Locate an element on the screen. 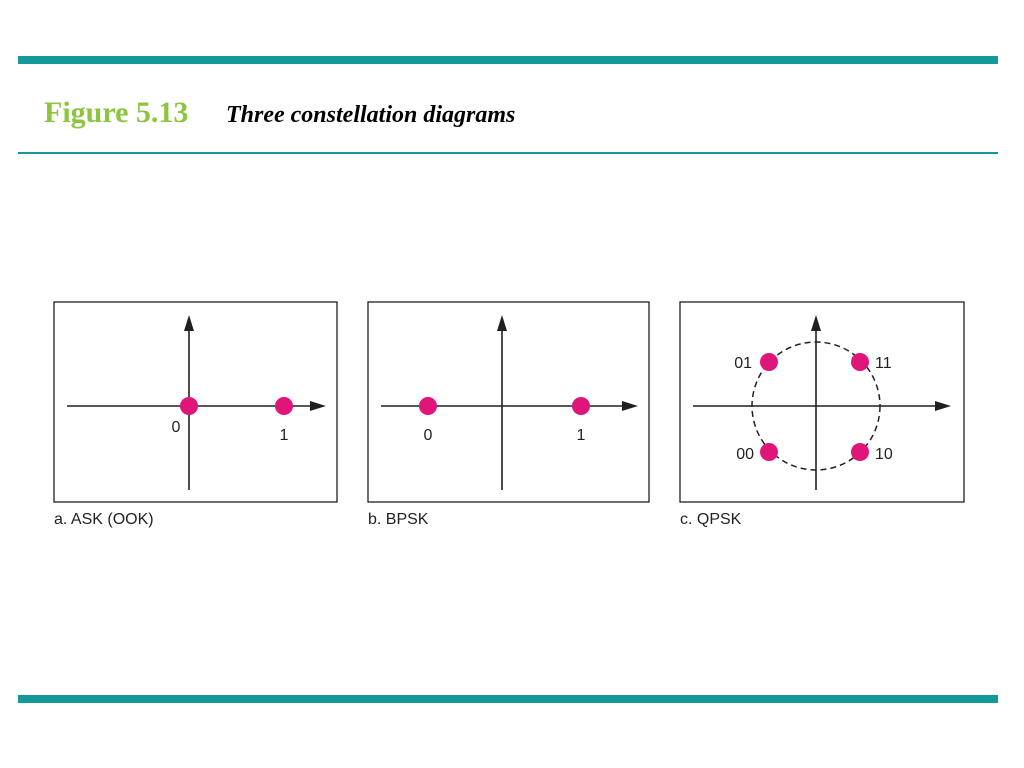 The image size is (1024, 768). title-rule is located at coordinates (508, 153).